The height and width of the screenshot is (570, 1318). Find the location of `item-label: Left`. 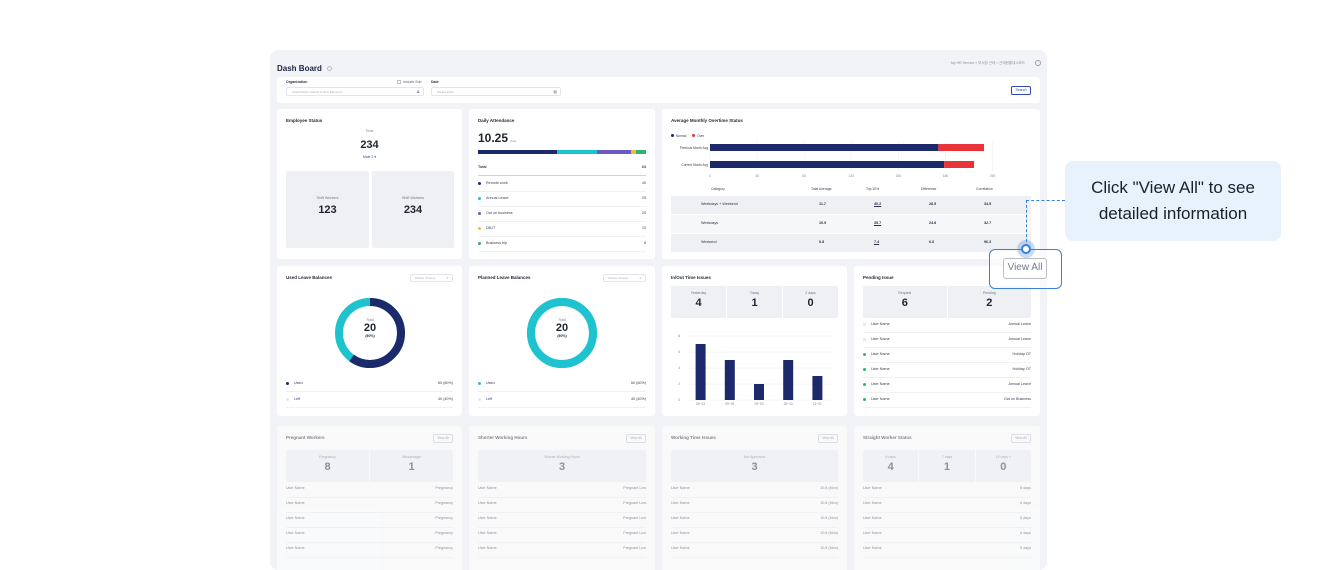

item-label: Left is located at coordinates (485, 399).